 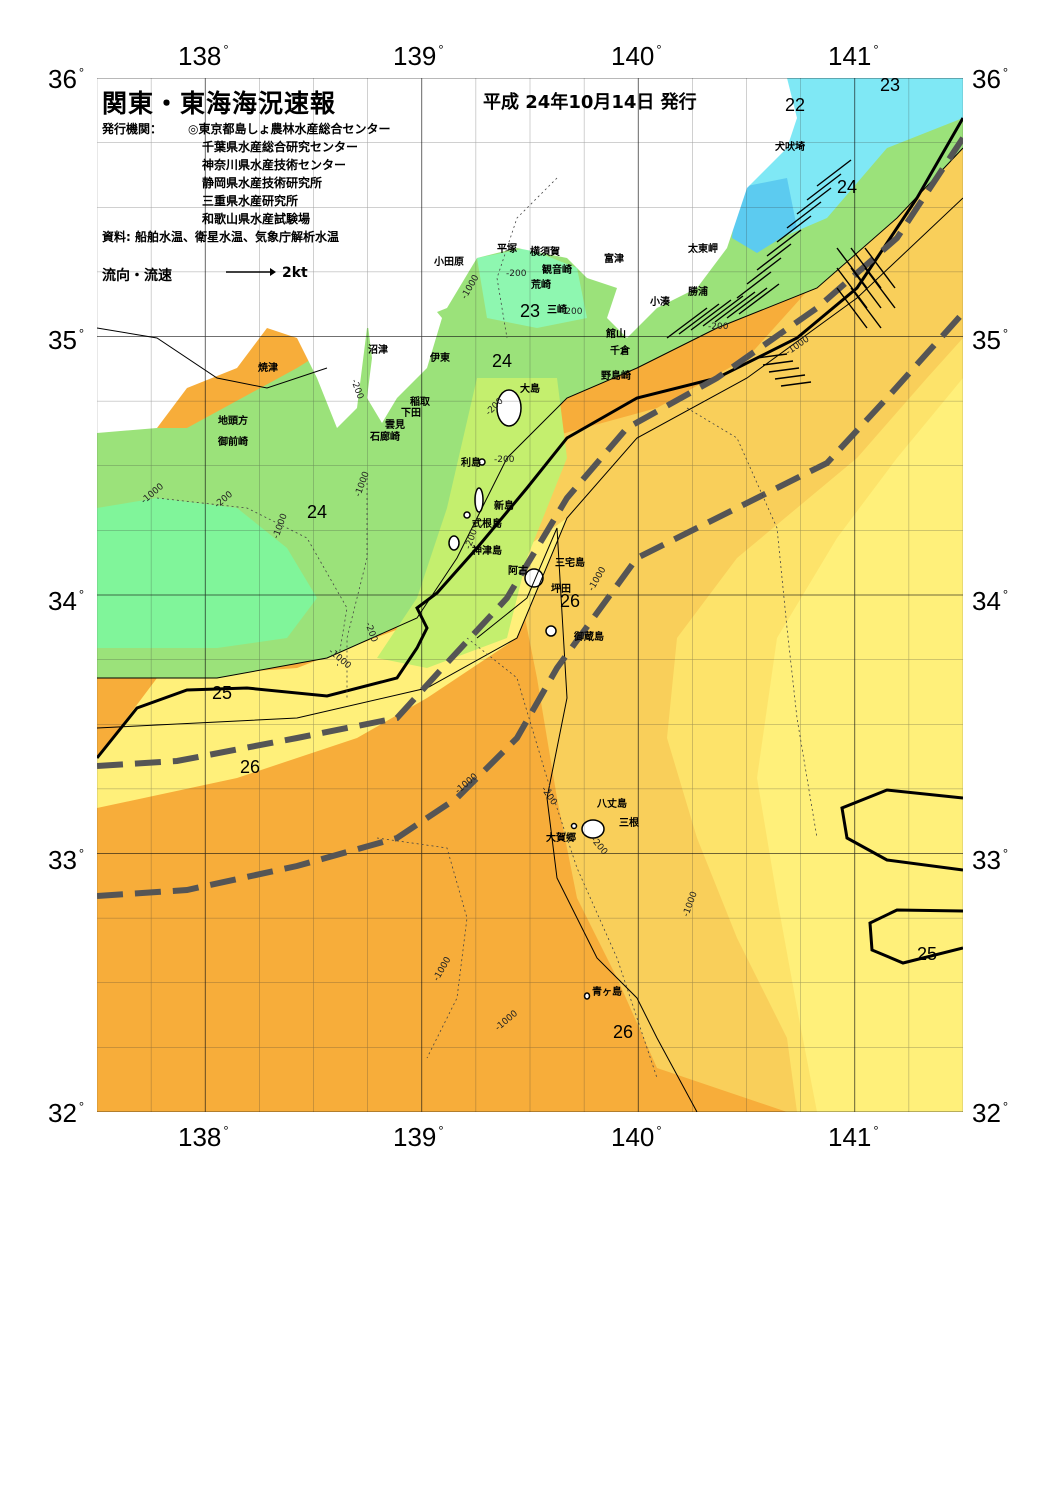 I want to click on place-nojimazaki: 野島崎, so click(x=616, y=376).